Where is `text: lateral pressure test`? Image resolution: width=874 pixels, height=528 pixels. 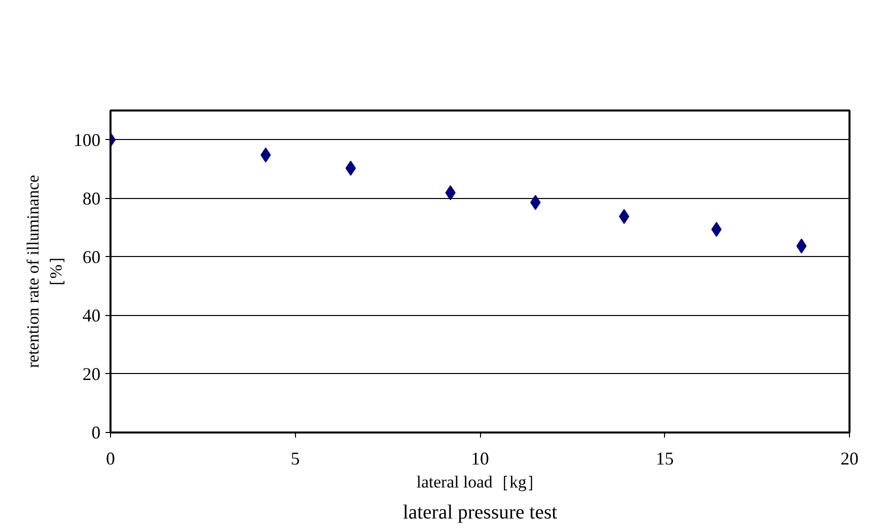 text: lateral pressure test is located at coordinates (480, 513).